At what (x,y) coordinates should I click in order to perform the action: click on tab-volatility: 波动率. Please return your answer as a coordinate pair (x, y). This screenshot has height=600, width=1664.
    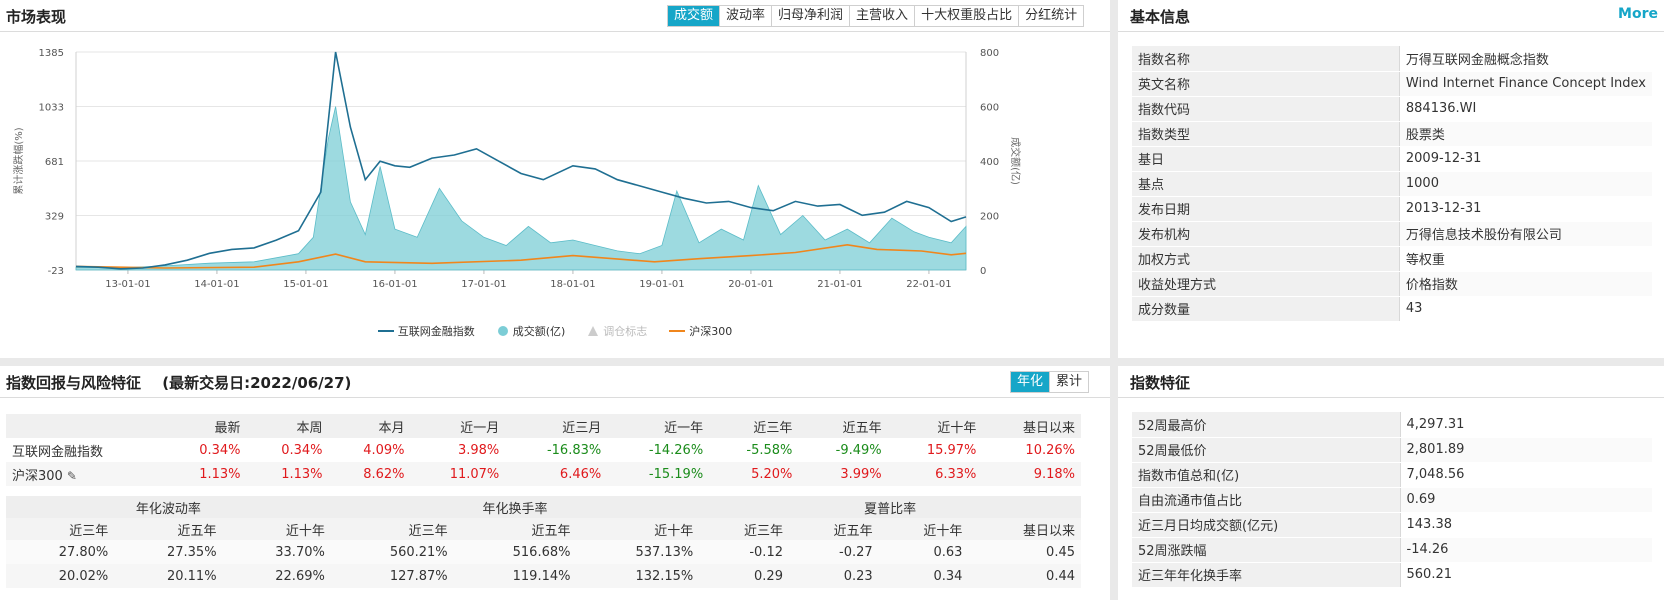
    Looking at the image, I should click on (745, 16).